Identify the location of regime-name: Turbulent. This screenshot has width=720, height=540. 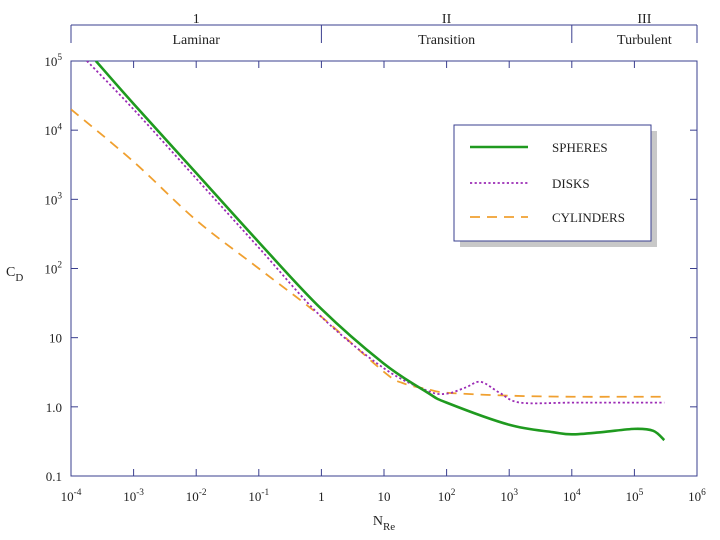
(644, 40).